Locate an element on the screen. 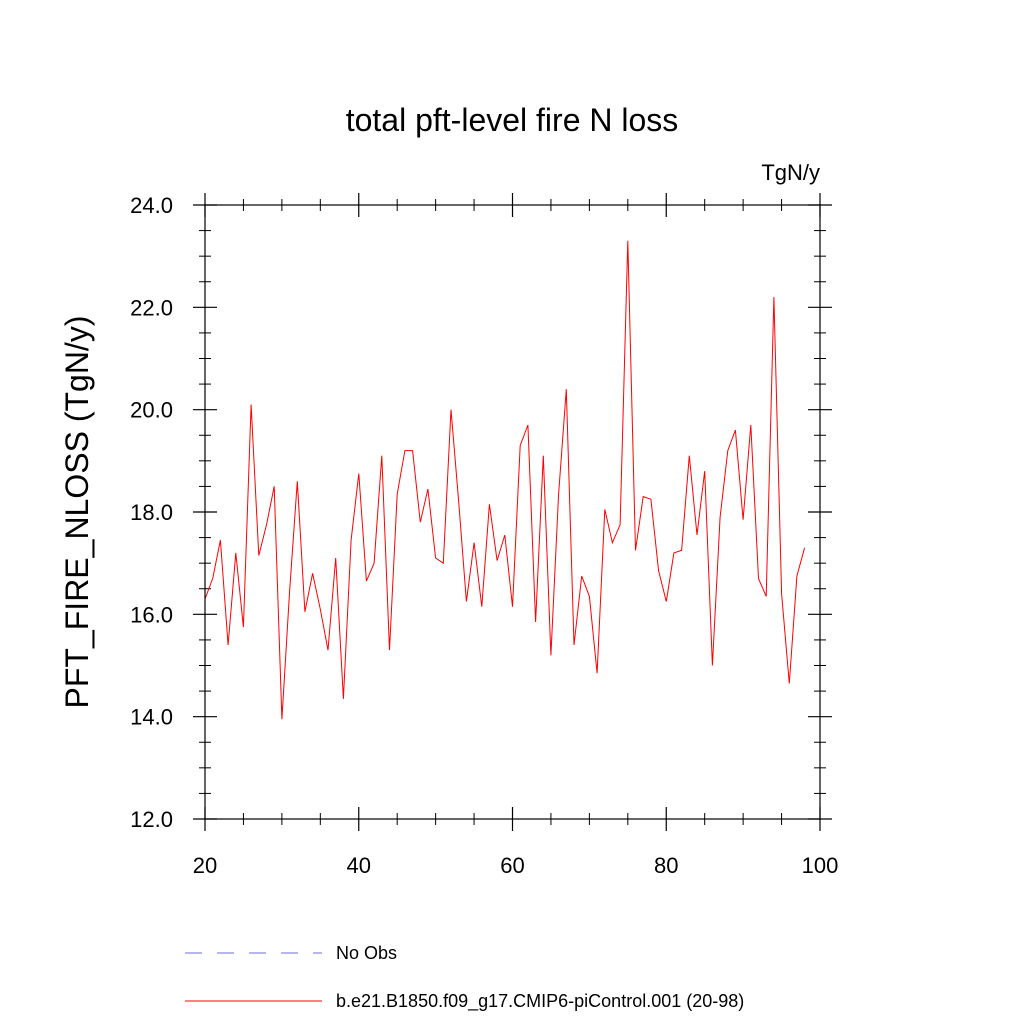 The height and width of the screenshot is (1024, 1024). x-tick-labels: 20 40 60 80 100 is located at coordinates (516, 865).